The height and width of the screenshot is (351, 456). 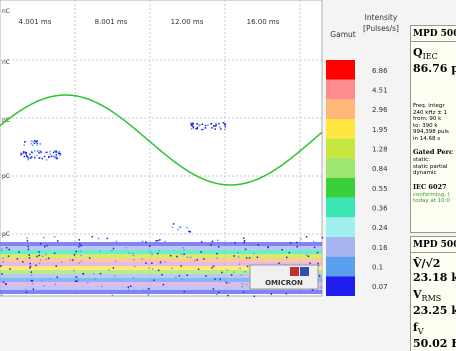 What do you see at coordinates (380, 287) in the screenshot?
I see `gamut-label: 0.07` at bounding box center [380, 287].